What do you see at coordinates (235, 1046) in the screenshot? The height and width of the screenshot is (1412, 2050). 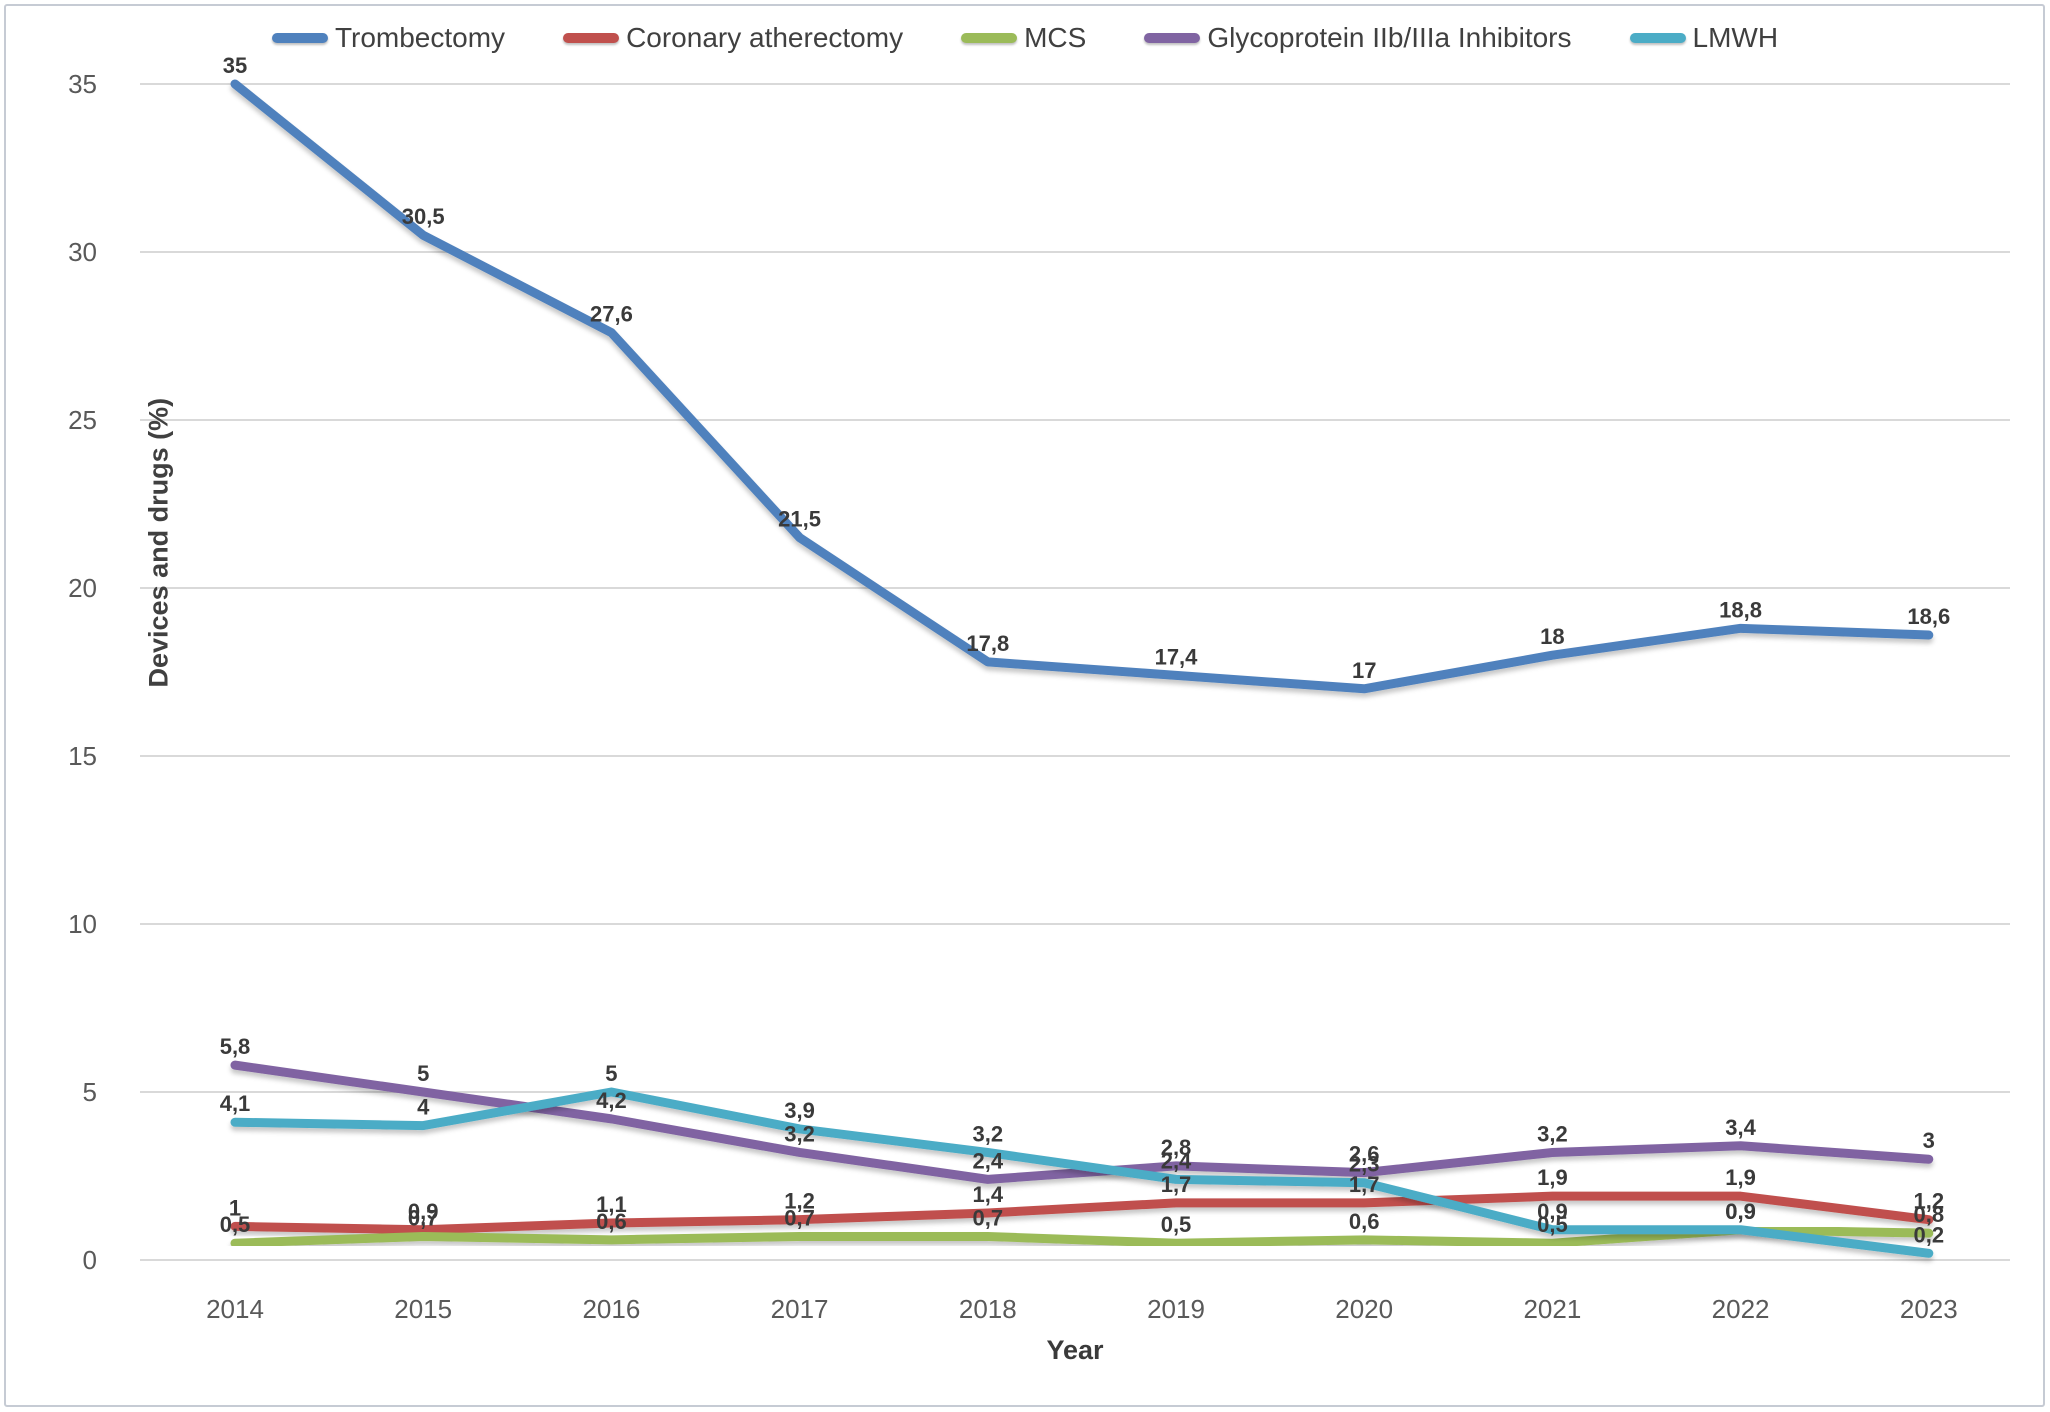 I see `data-label: 5,8` at bounding box center [235, 1046].